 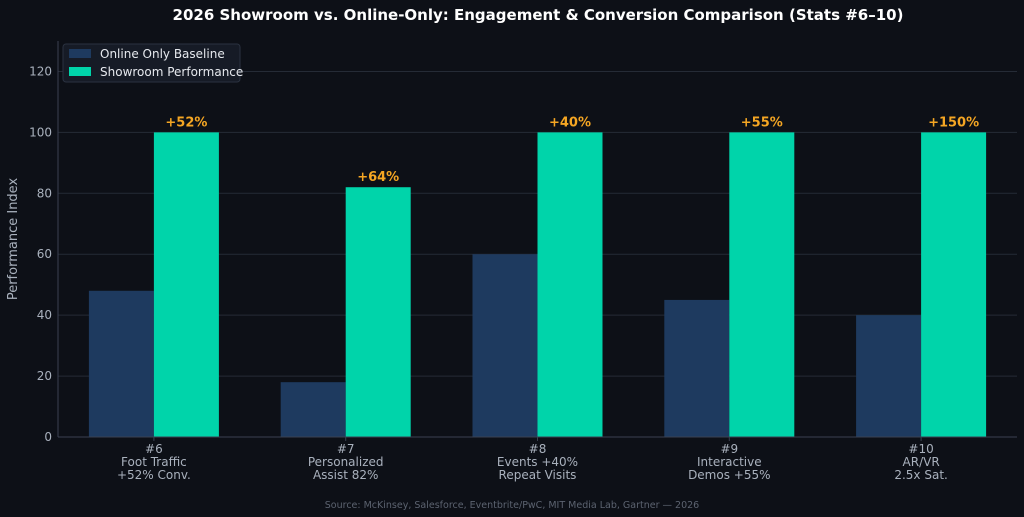 What do you see at coordinates (921, 475) in the screenshot?
I see `x-tick-label: 2.5x Sat.` at bounding box center [921, 475].